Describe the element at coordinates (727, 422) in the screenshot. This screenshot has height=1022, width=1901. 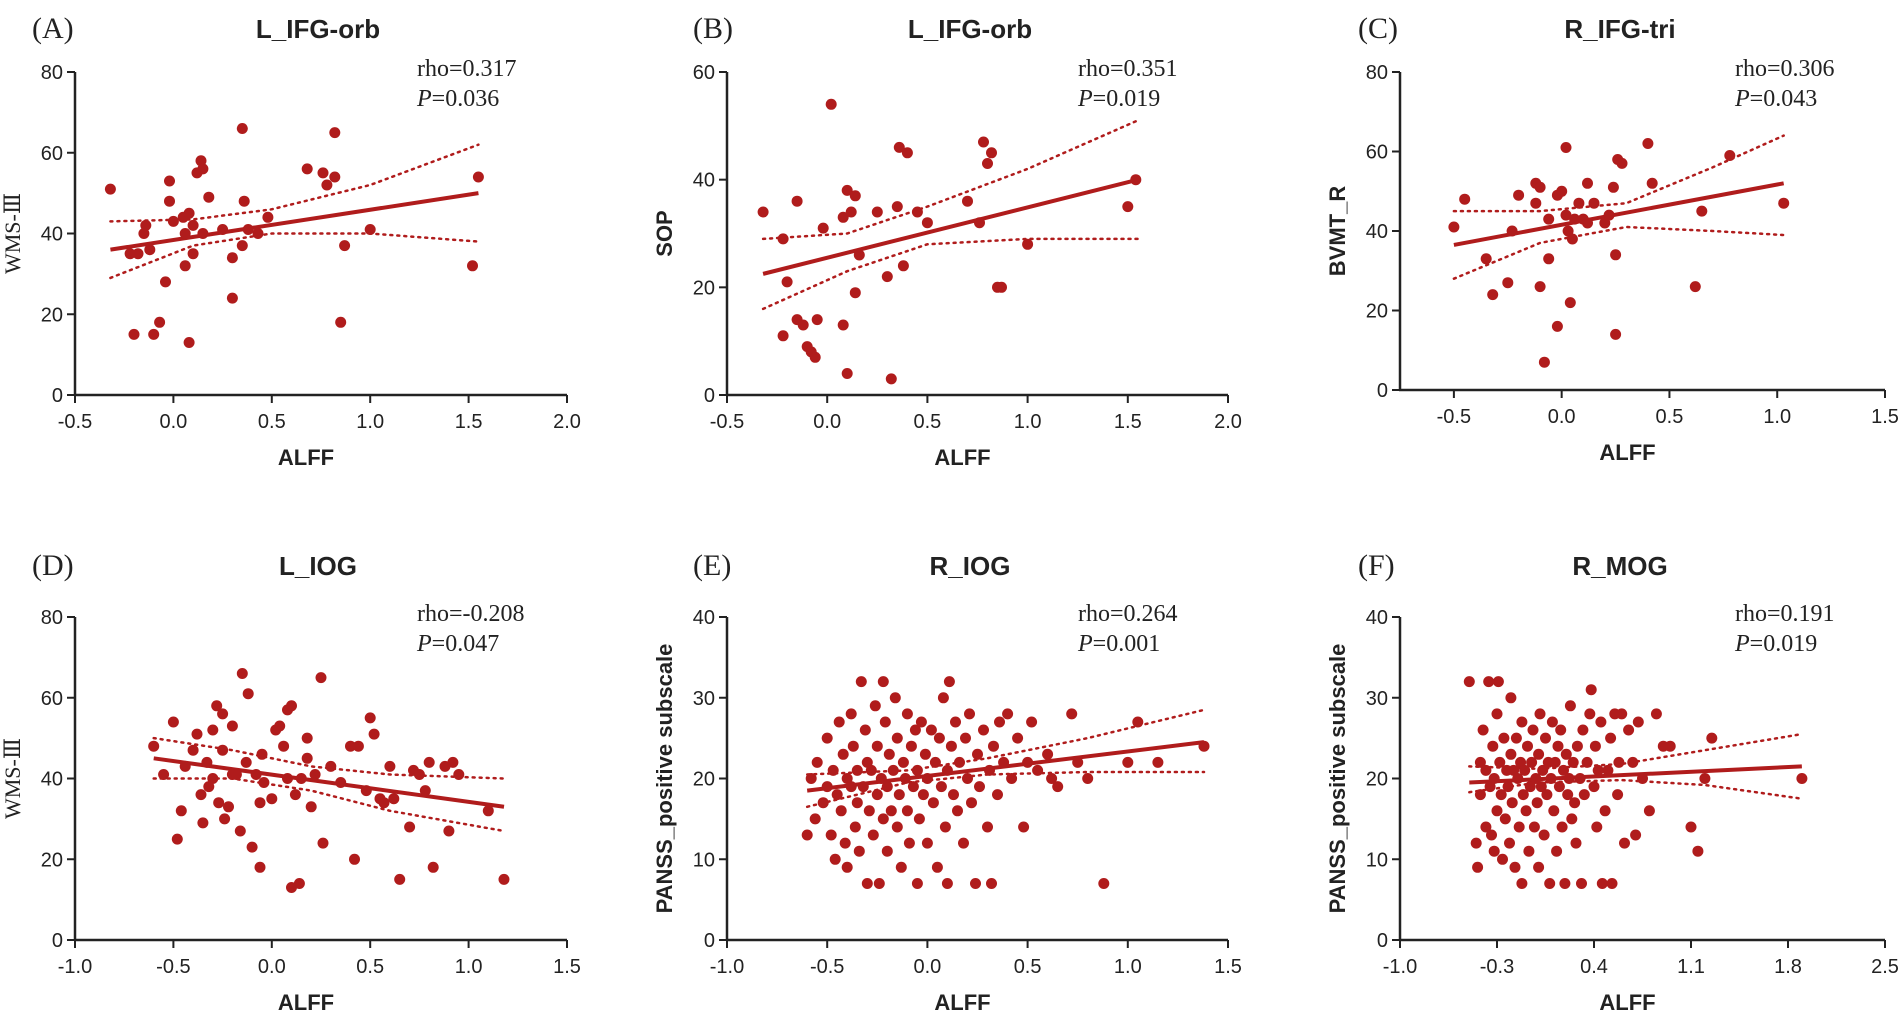
I see `x-tick-label: -0.5` at that location.